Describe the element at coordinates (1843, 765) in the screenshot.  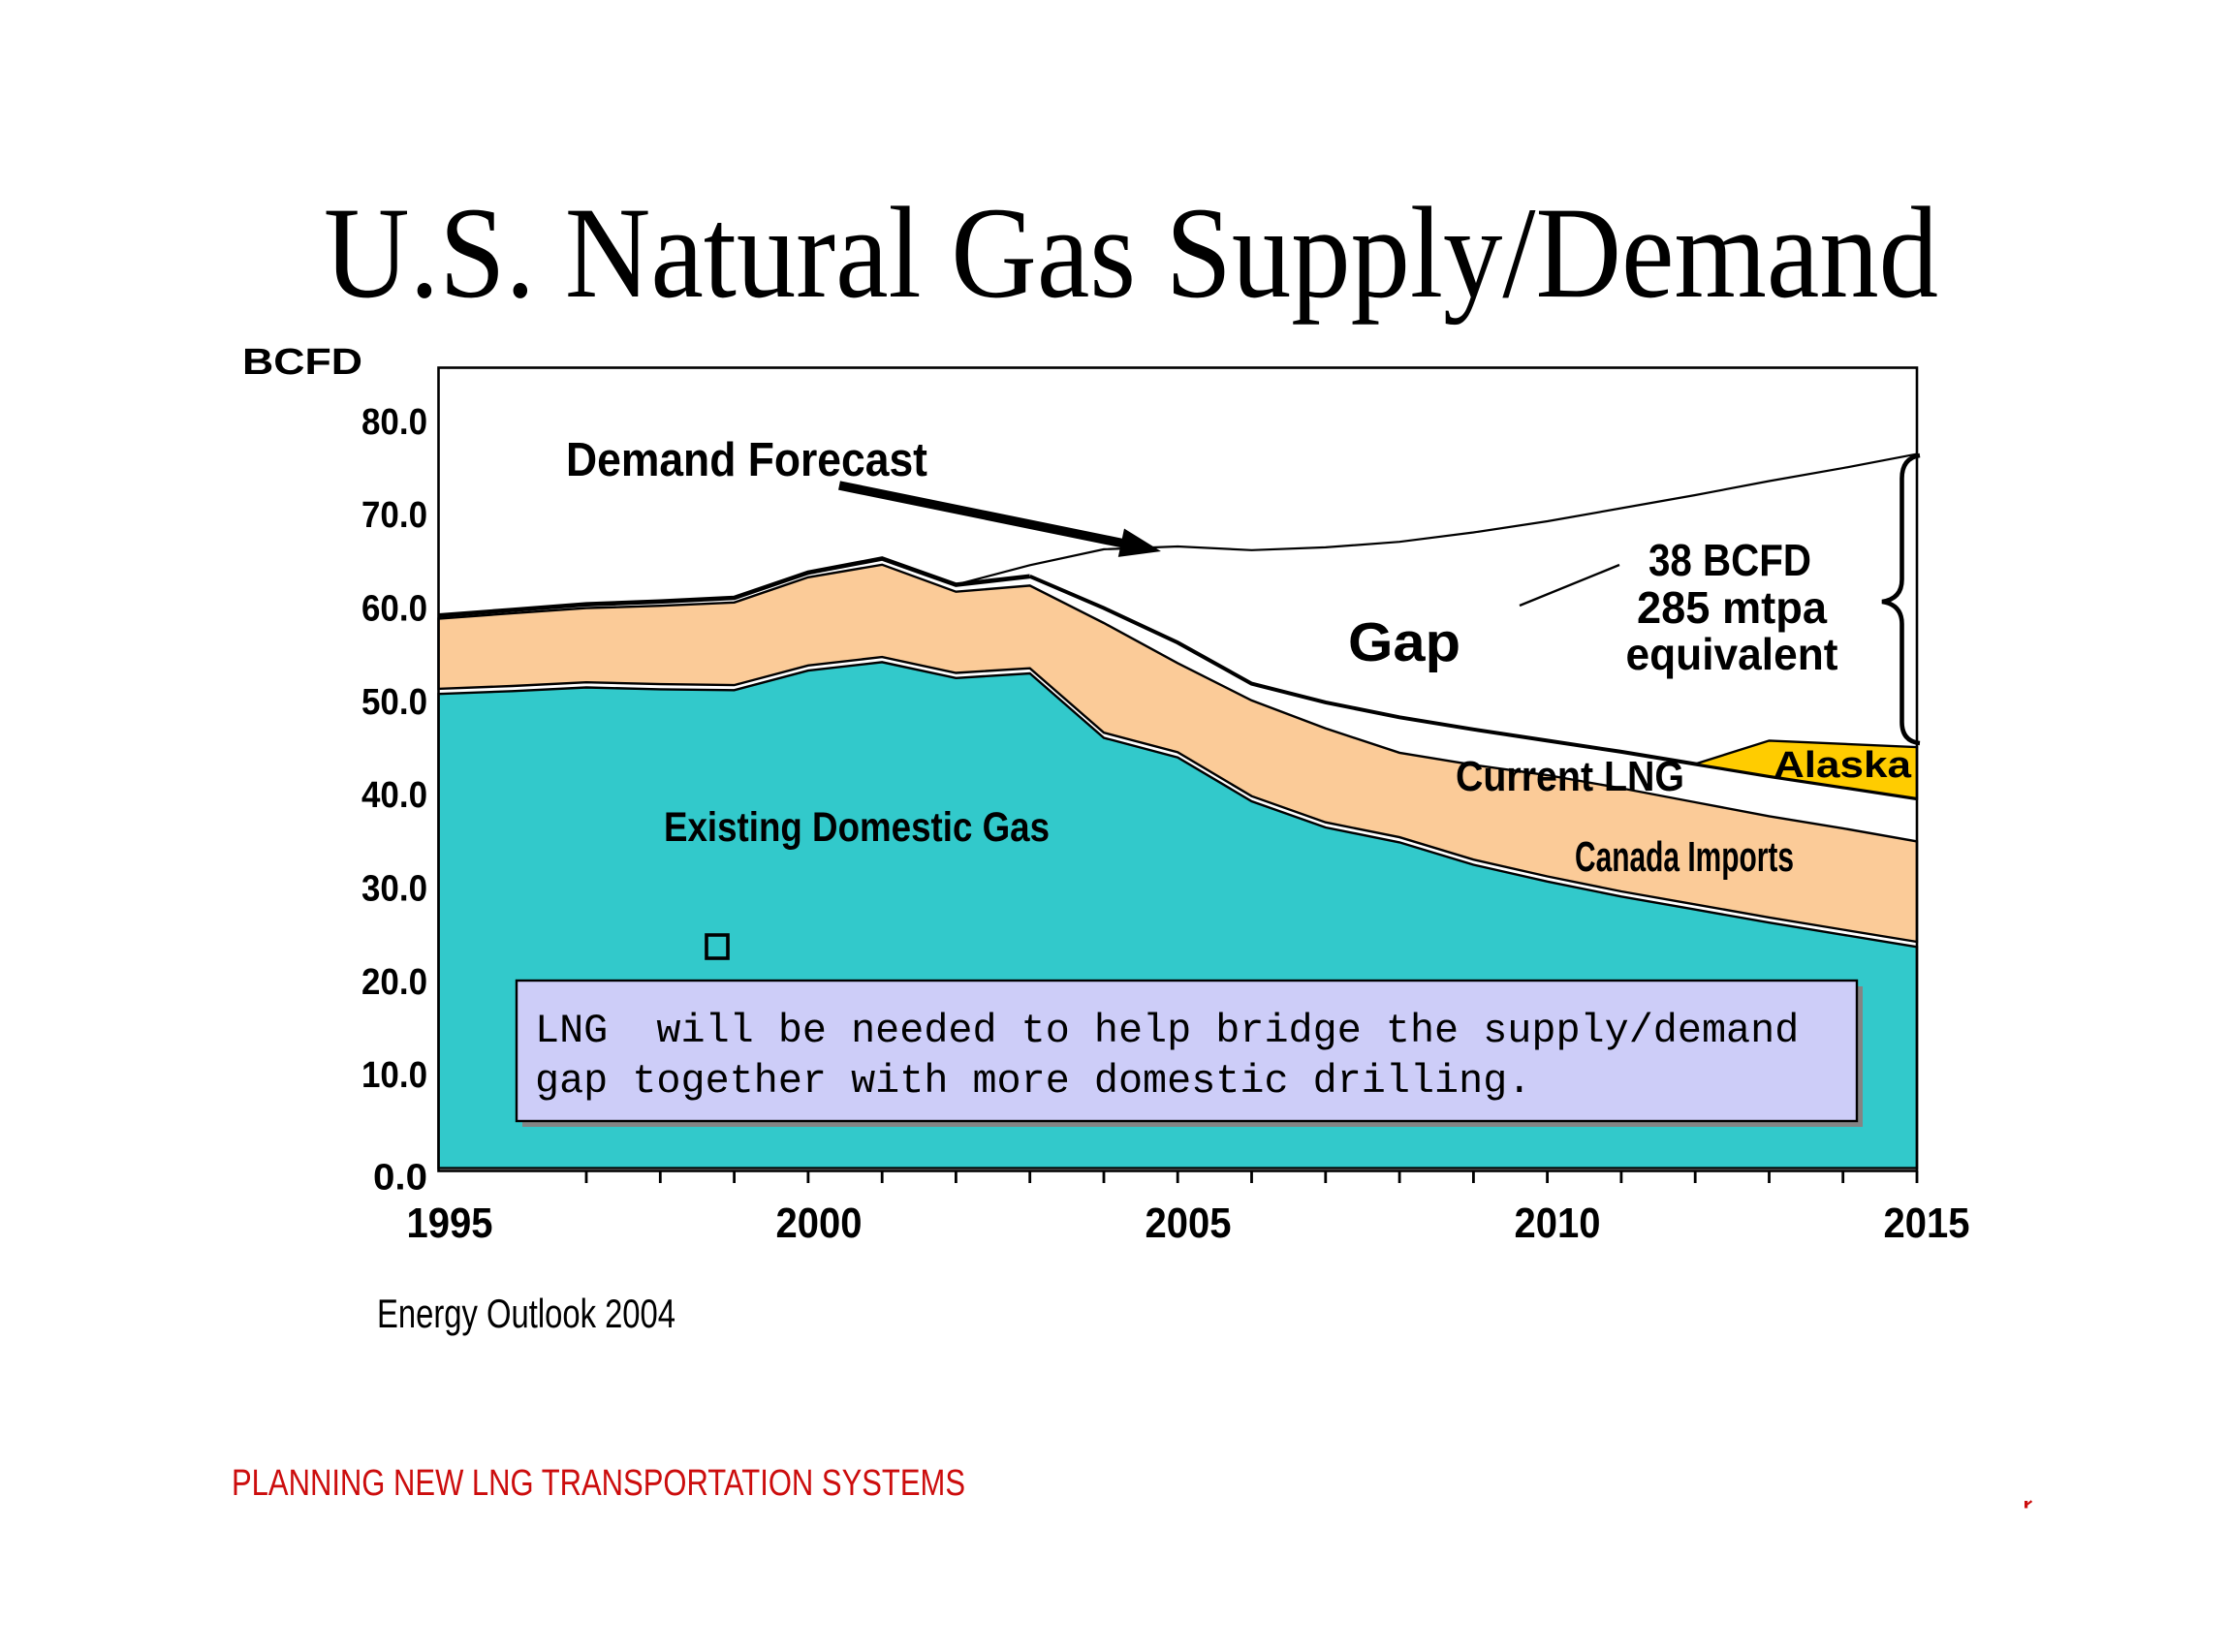
I see `svg-text: Alaska` at that location.